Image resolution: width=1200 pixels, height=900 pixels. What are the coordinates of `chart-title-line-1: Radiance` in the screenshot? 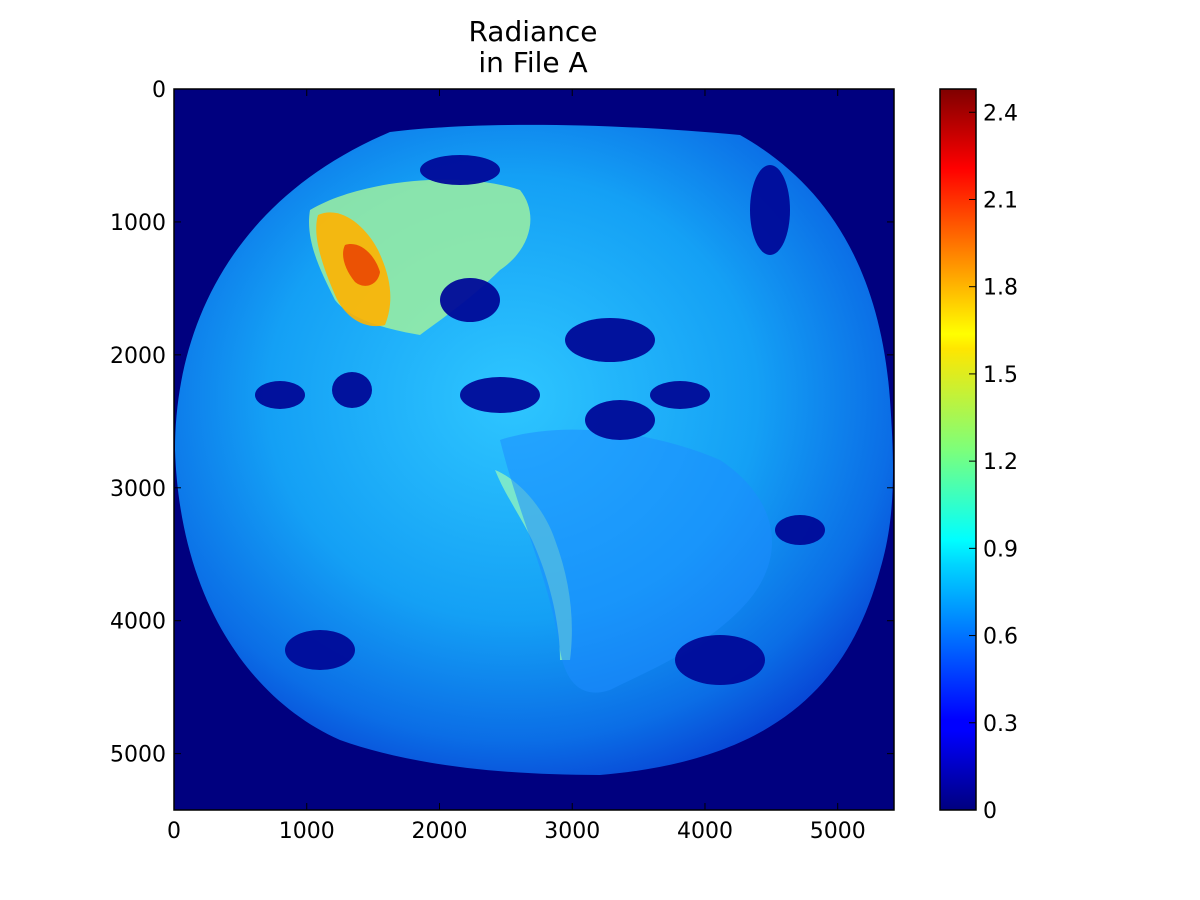 It's located at (533, 31).